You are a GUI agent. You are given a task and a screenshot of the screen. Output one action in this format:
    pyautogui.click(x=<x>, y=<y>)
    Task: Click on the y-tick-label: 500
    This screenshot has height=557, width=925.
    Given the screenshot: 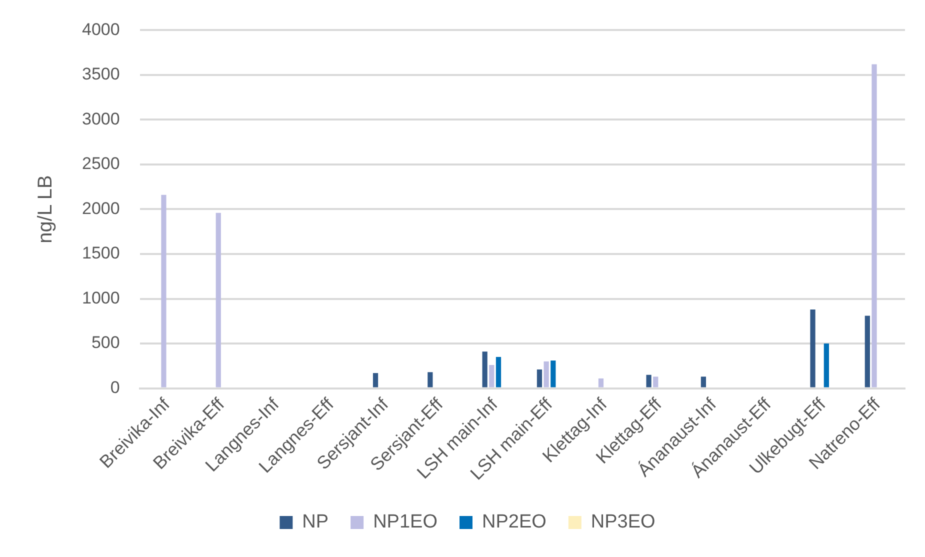 What is the action you would take?
    pyautogui.click(x=105, y=342)
    